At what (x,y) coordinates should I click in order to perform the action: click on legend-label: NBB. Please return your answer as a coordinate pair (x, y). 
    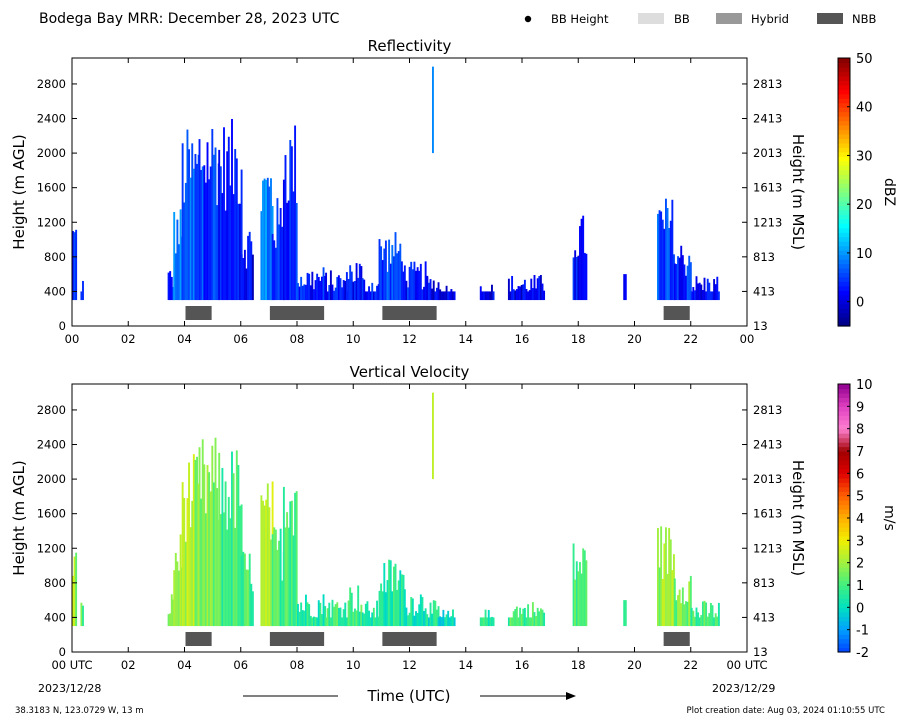
    Looking at the image, I should click on (864, 19).